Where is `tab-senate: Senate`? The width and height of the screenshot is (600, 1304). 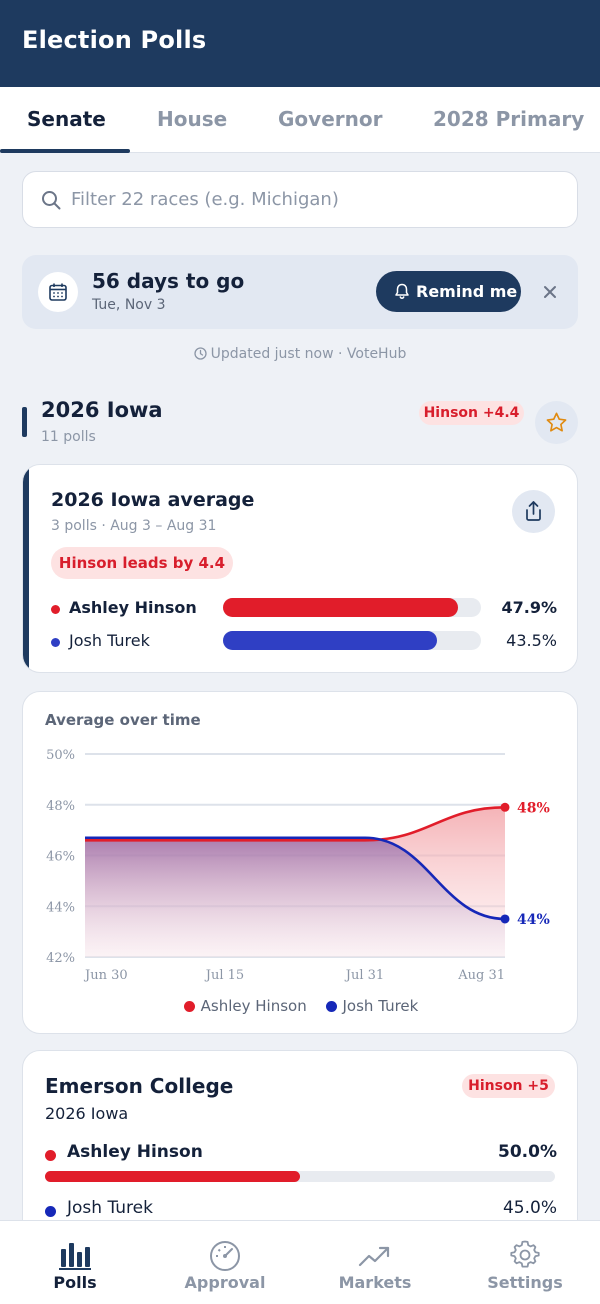
tab-senate: Senate is located at coordinates (66, 119).